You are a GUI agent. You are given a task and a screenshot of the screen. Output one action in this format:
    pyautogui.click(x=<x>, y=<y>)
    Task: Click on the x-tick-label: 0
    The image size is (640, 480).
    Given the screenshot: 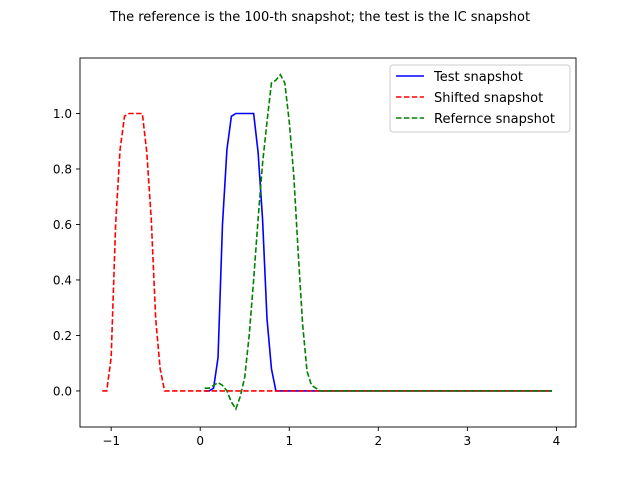 What is the action you would take?
    pyautogui.click(x=200, y=441)
    